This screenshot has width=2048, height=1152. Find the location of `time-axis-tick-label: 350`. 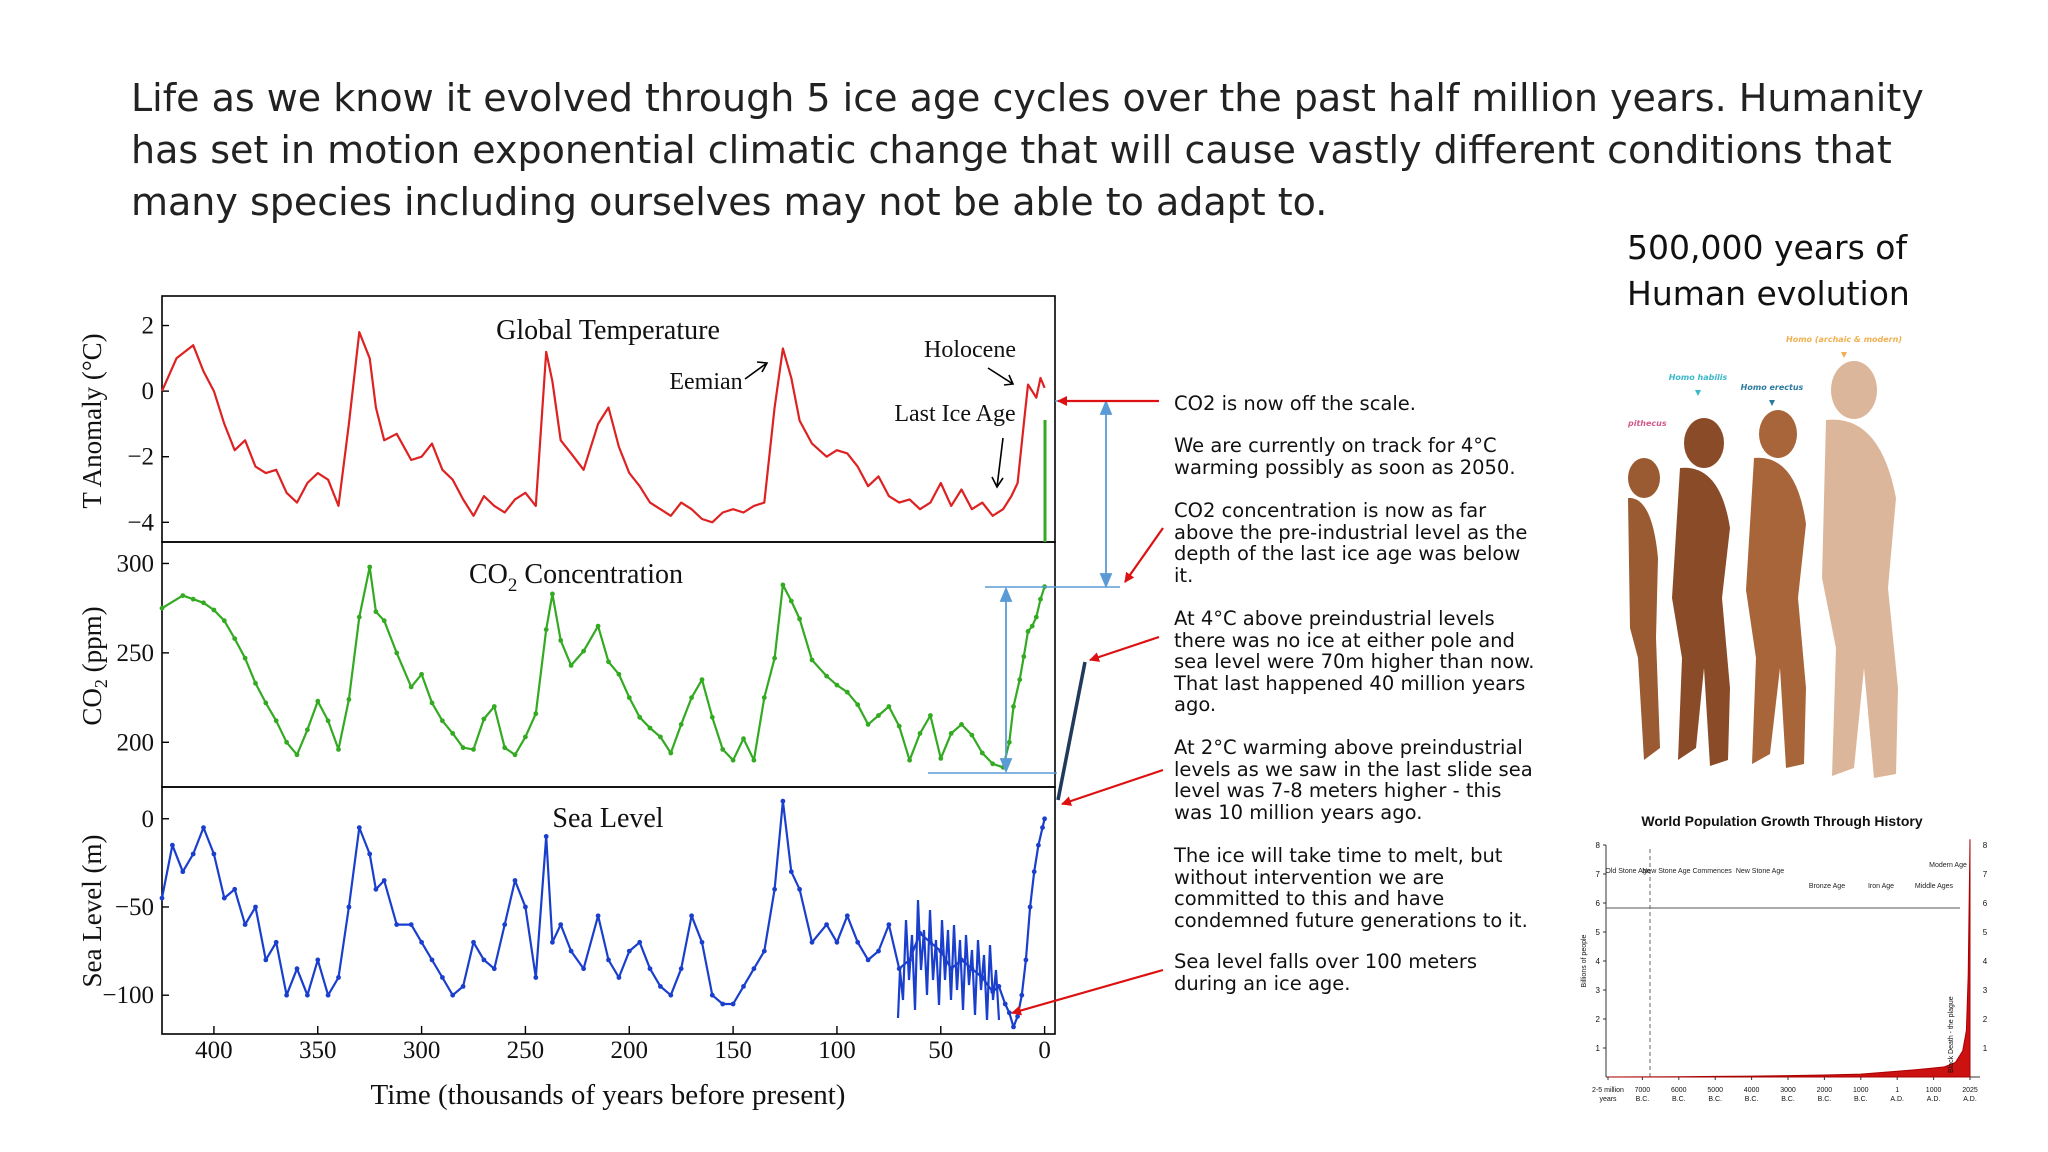

time-axis-tick-label: 350 is located at coordinates (318, 1050).